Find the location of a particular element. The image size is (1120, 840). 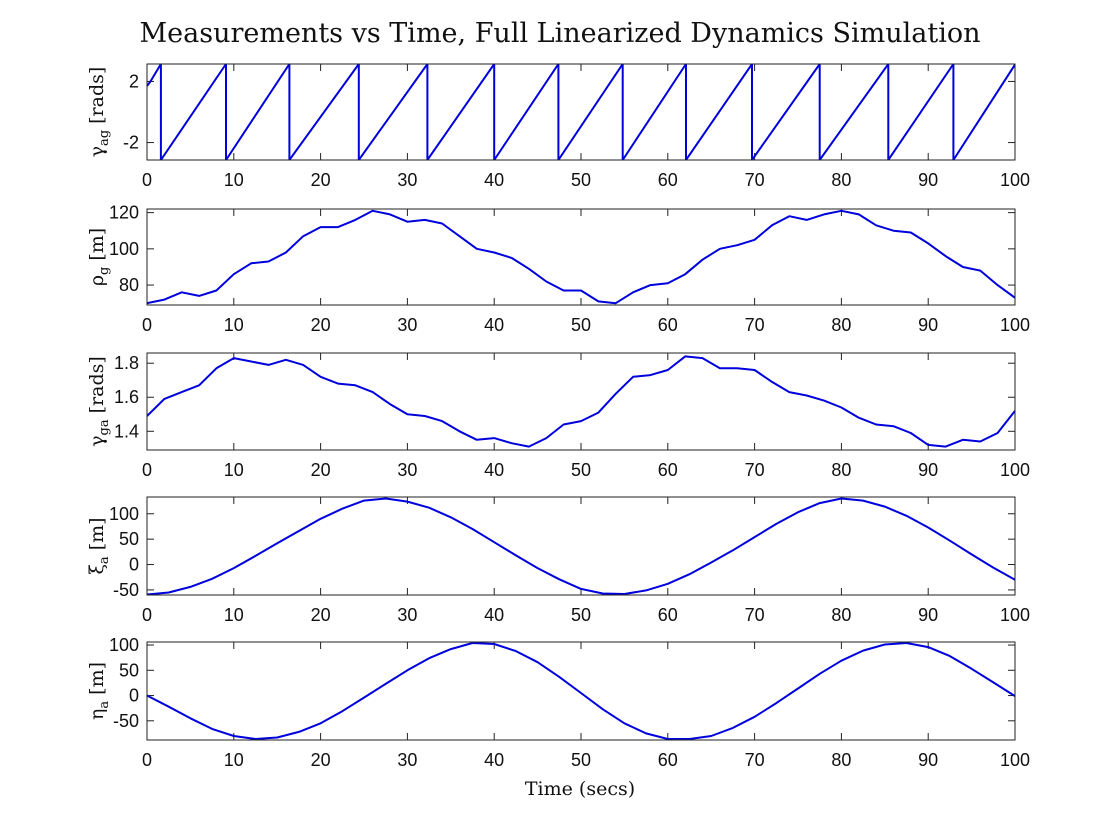

subplot-gamma_ag: 0 10 20 30 40 50 60 70 80 90 100 -2 2 γag[rads] is located at coordinates (558, 126).